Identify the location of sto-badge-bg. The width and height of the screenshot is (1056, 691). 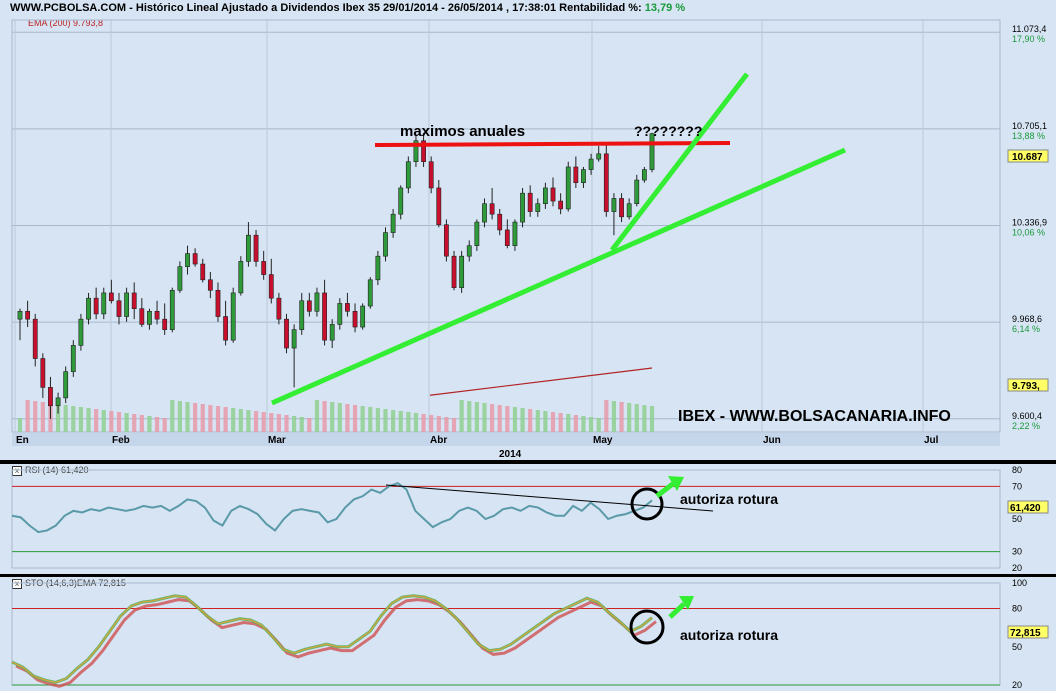
(1028, 632).